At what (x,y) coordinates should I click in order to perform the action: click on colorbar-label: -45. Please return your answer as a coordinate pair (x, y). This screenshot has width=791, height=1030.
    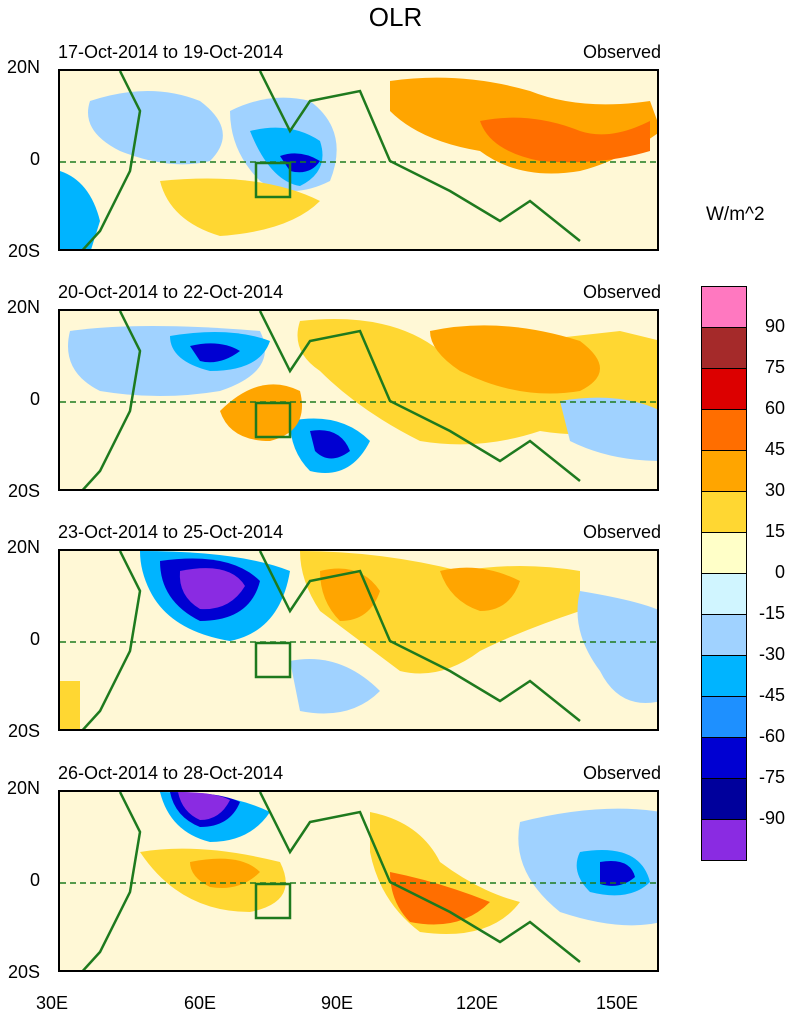
    Looking at the image, I should click on (771, 695).